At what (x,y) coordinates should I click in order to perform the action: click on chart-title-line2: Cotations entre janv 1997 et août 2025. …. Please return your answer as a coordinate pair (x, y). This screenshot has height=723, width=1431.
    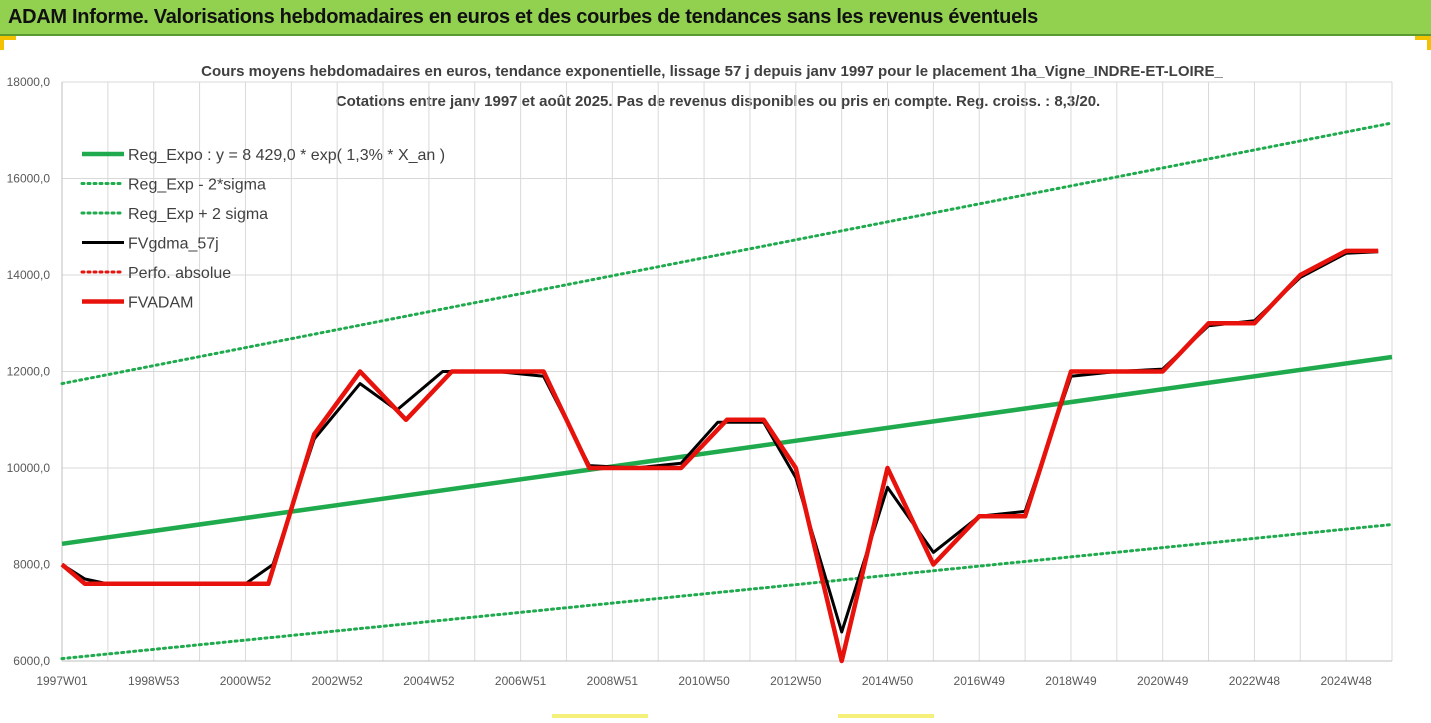
    Looking at the image, I should click on (718, 101).